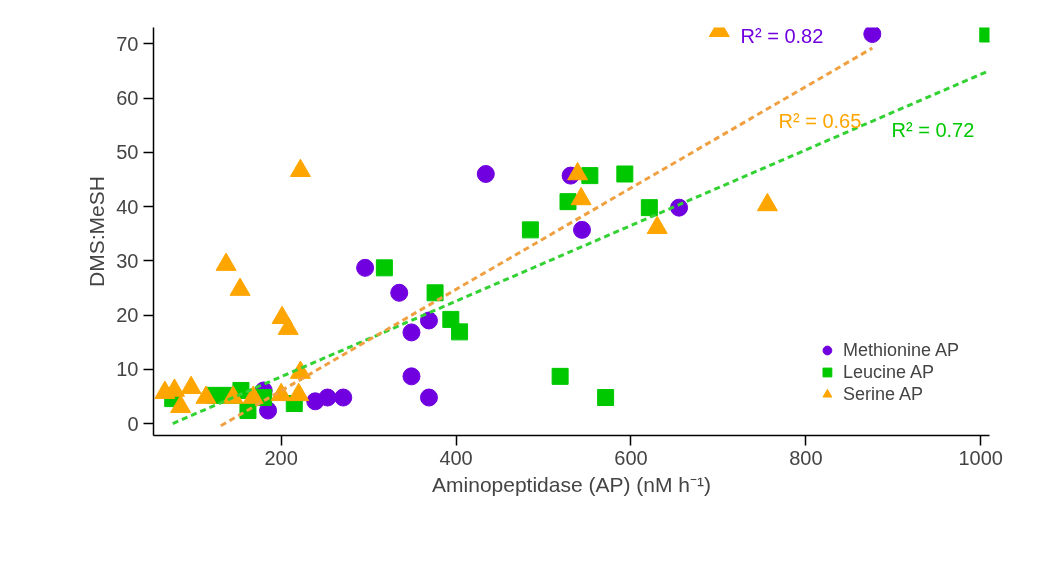  Describe the element at coordinates (933, 129) in the screenshot. I see `annotation: R² = 0.72` at that location.